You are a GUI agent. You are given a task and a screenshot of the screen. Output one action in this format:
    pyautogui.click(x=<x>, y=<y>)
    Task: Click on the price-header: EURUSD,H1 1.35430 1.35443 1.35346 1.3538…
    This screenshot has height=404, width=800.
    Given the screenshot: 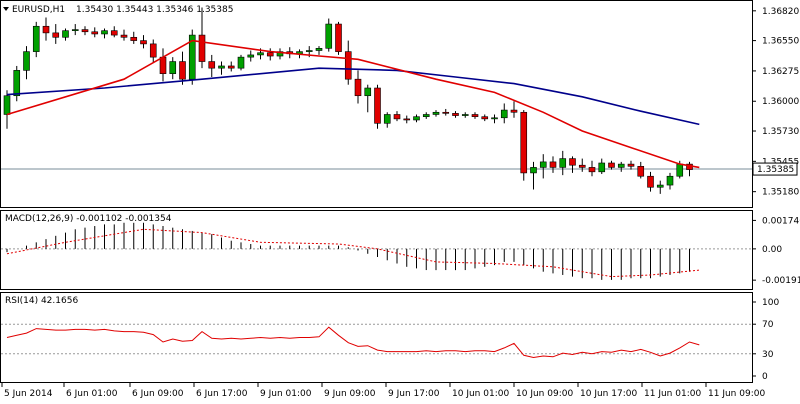 What is the action you would take?
    pyautogui.click(x=118, y=10)
    